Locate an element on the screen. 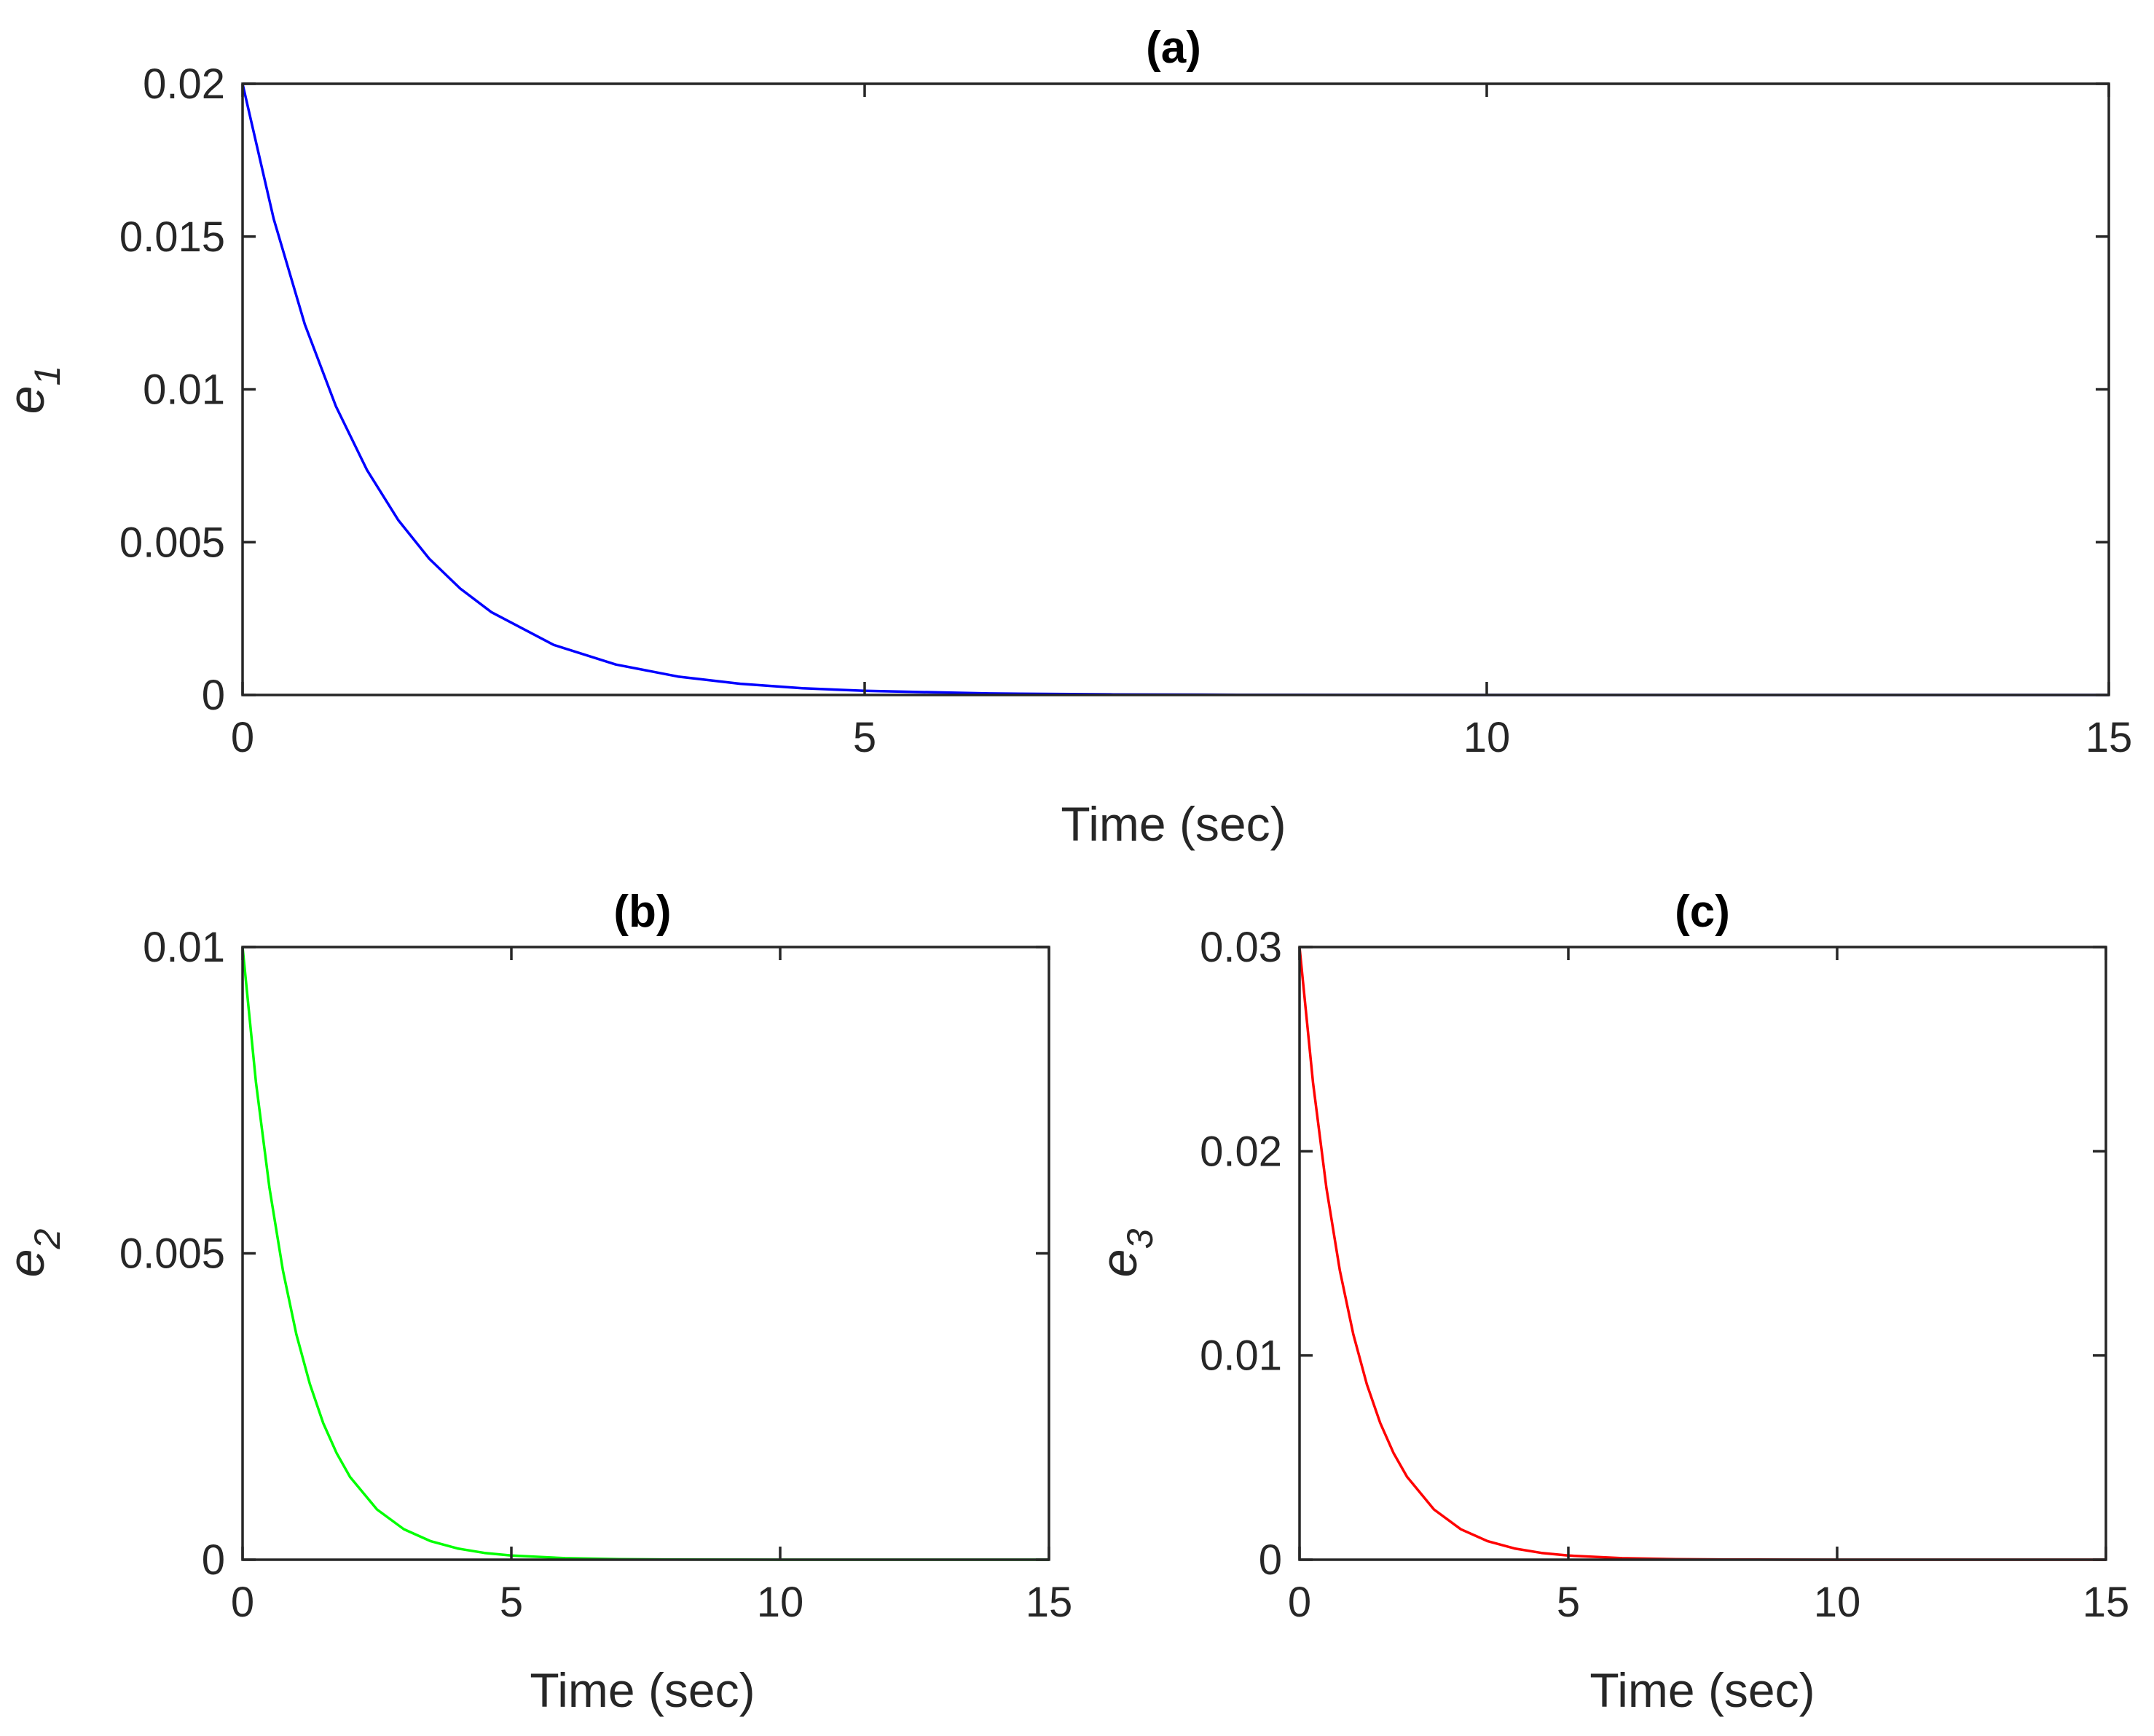 This screenshot has width=2154, height=1736. panel-b-ytick-labels: 0 0.005 0.01 is located at coordinates (172, 1254).